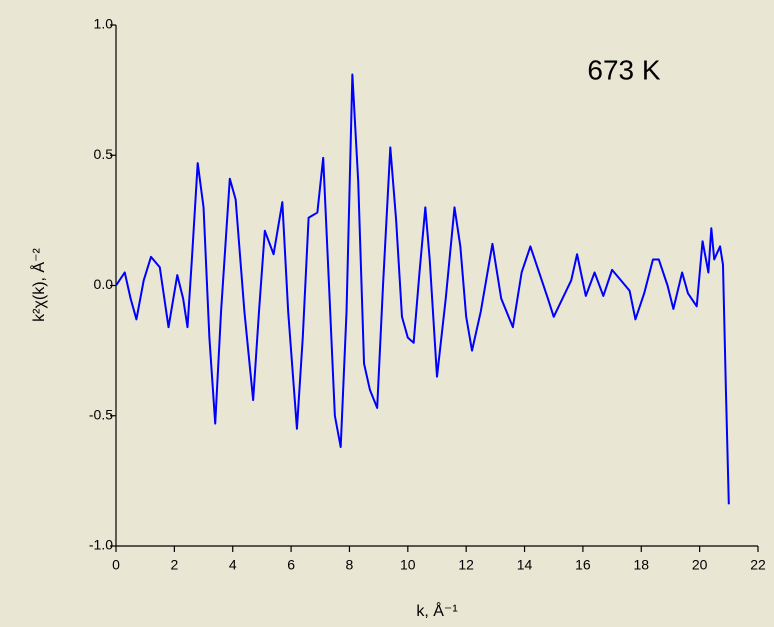 The image size is (774, 627). What do you see at coordinates (101, 414) in the screenshot?
I see `y-tick-label: -0.5` at bounding box center [101, 414].